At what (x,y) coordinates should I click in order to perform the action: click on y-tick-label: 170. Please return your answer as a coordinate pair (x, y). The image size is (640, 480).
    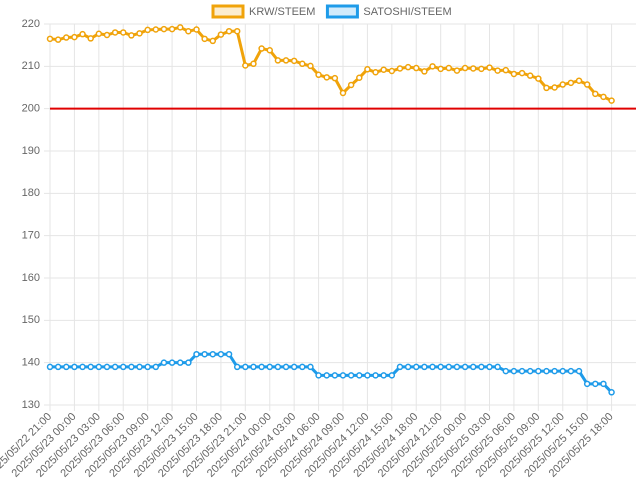
    Looking at the image, I should click on (31, 236).